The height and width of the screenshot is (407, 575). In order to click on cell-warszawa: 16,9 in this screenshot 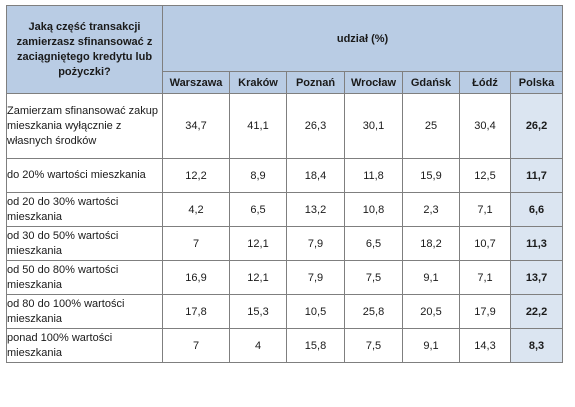, I will do `click(196, 277)`.